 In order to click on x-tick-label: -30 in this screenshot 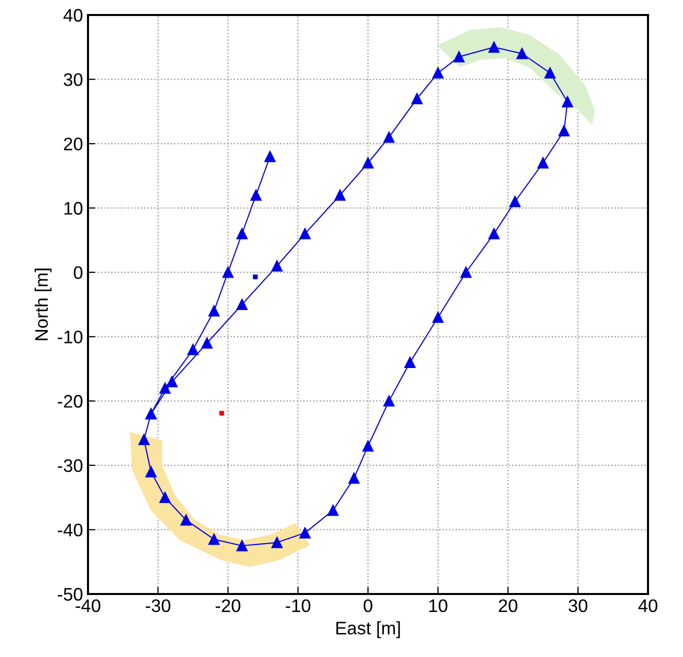, I will do `click(158, 605)`.